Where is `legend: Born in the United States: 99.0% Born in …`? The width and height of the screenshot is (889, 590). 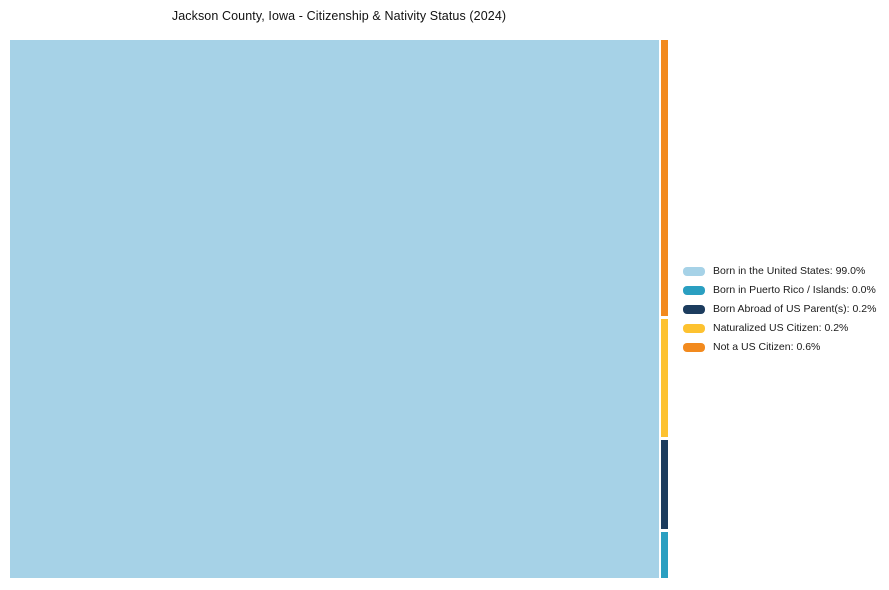 legend: Born in the United States: 99.0% Born in … is located at coordinates (779, 309).